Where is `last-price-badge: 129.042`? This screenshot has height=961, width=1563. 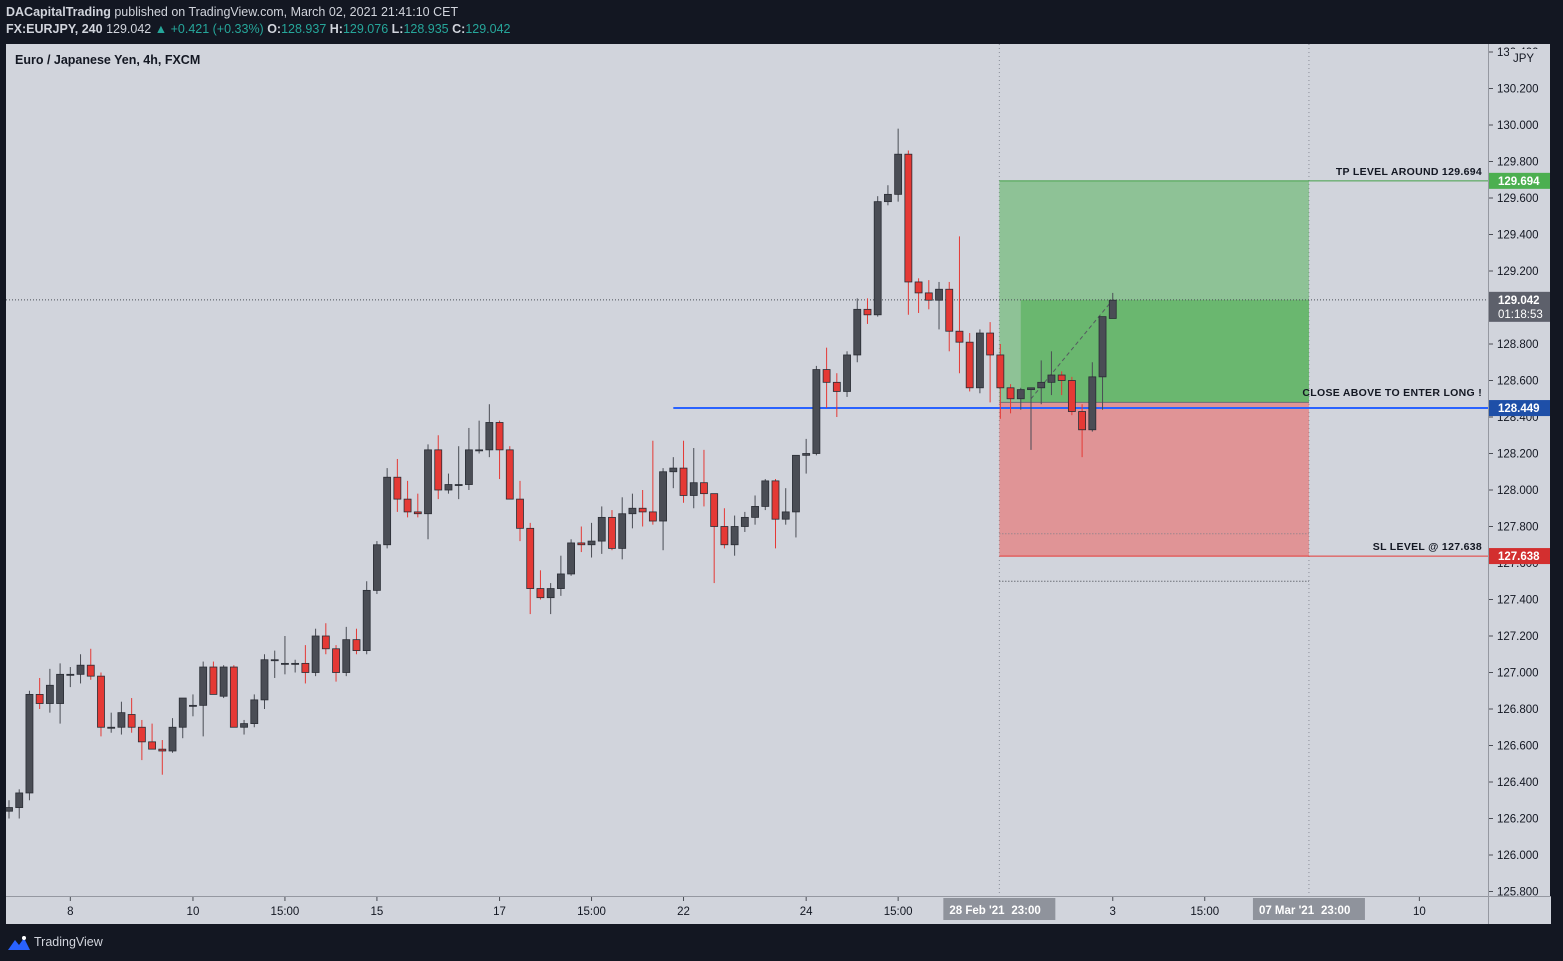 last-price-badge: 129.042 is located at coordinates (1519, 301).